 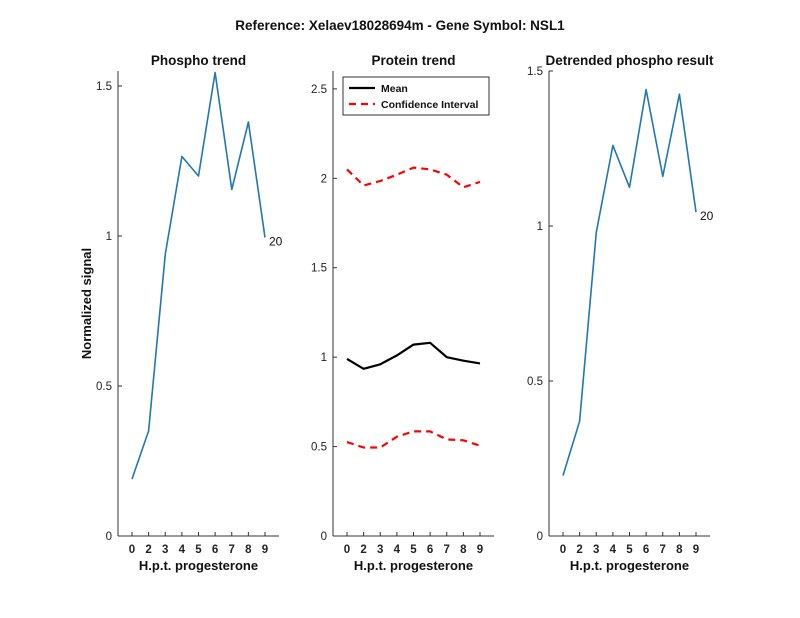 What do you see at coordinates (416, 96) in the screenshot?
I see `legend-box` at bounding box center [416, 96].